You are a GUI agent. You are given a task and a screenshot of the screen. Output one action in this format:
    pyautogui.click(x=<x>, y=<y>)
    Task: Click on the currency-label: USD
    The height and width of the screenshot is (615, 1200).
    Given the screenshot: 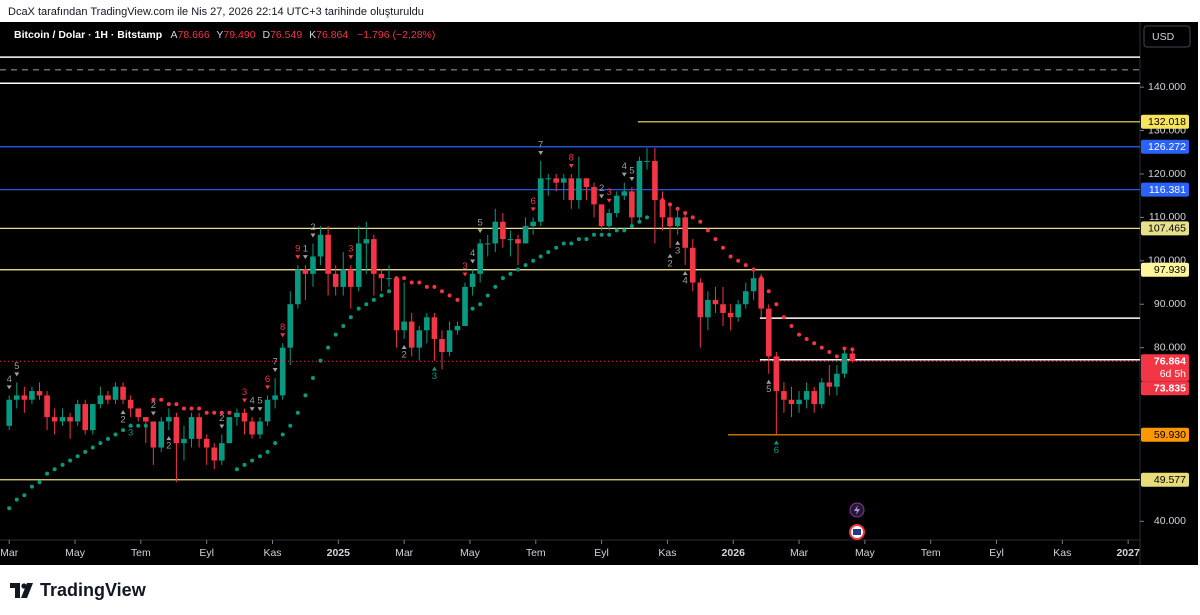 What is the action you would take?
    pyautogui.click(x=1163, y=37)
    